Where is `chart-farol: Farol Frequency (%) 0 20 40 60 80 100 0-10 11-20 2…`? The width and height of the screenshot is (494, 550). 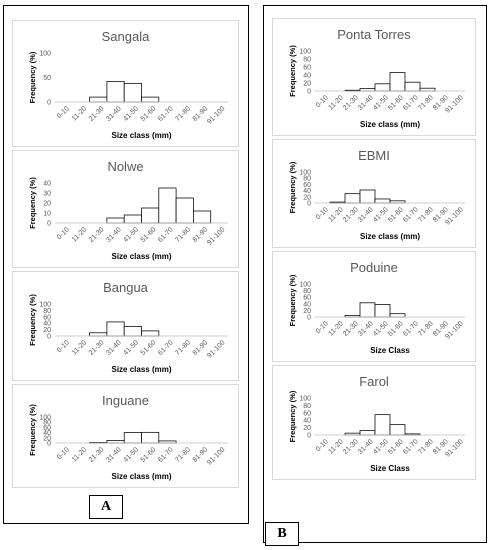
chart-farol: Farol Frequency (%) 0 20 40 60 80 100 0-10 11-20 2… is located at coordinates (374, 422).